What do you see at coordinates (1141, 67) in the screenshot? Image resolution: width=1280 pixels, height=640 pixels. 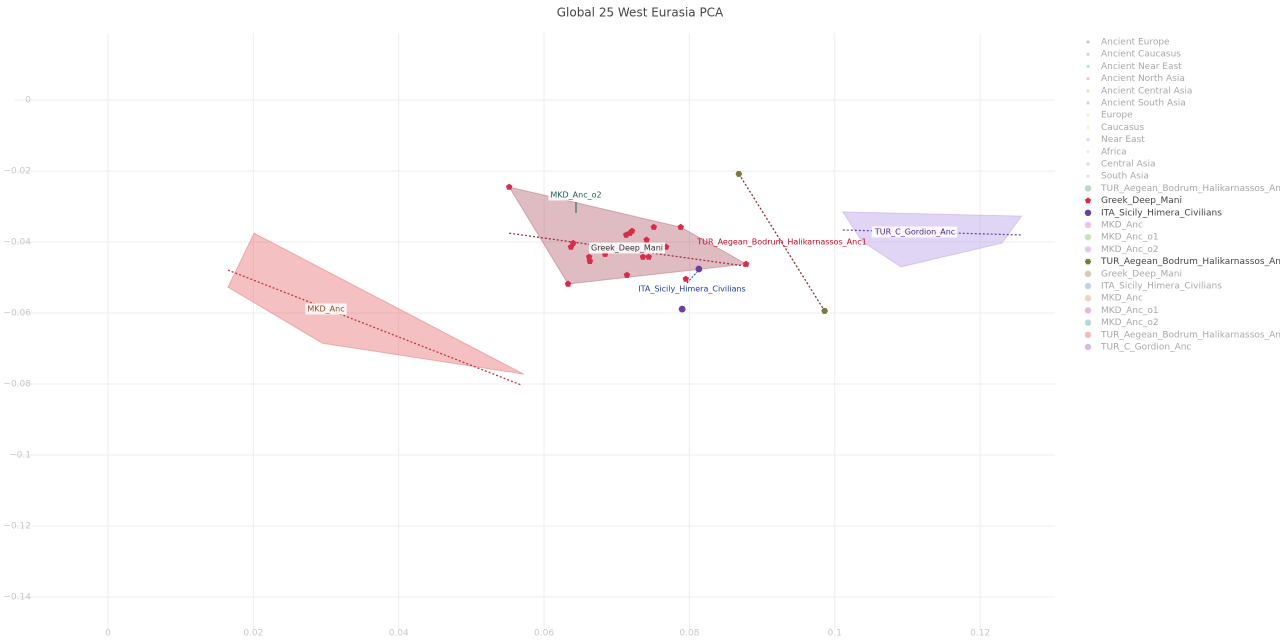 I see `legend-label: Ancient Near East` at bounding box center [1141, 67].